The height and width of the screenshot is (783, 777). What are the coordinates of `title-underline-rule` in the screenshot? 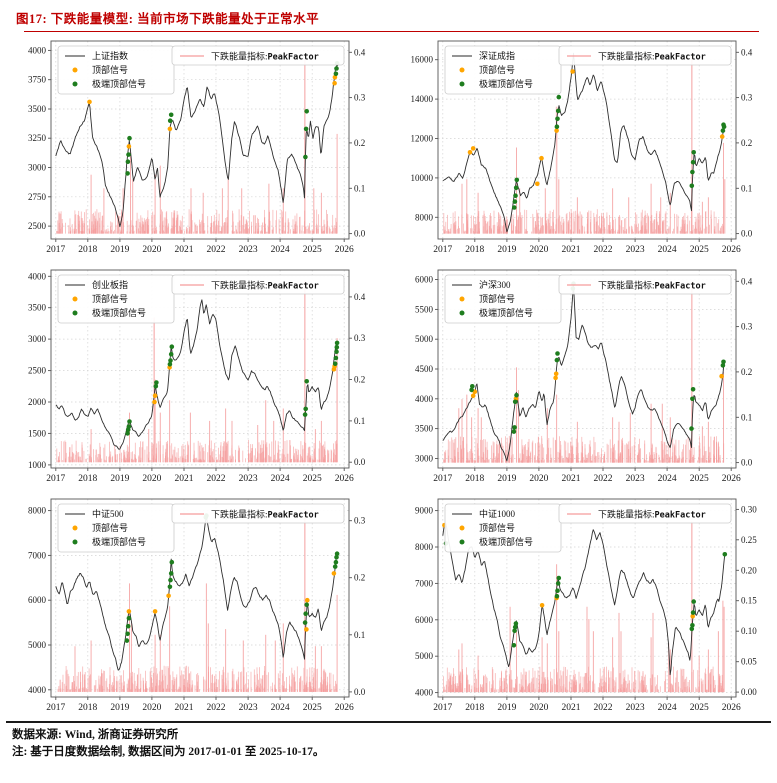 It's located at (391, 31).